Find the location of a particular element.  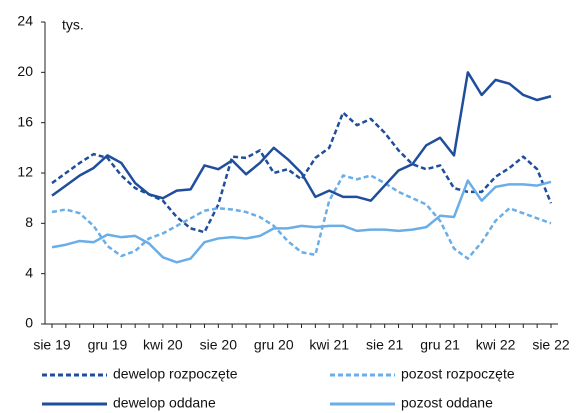

legend-label: dewelop rozpoczęte is located at coordinates (175, 374).